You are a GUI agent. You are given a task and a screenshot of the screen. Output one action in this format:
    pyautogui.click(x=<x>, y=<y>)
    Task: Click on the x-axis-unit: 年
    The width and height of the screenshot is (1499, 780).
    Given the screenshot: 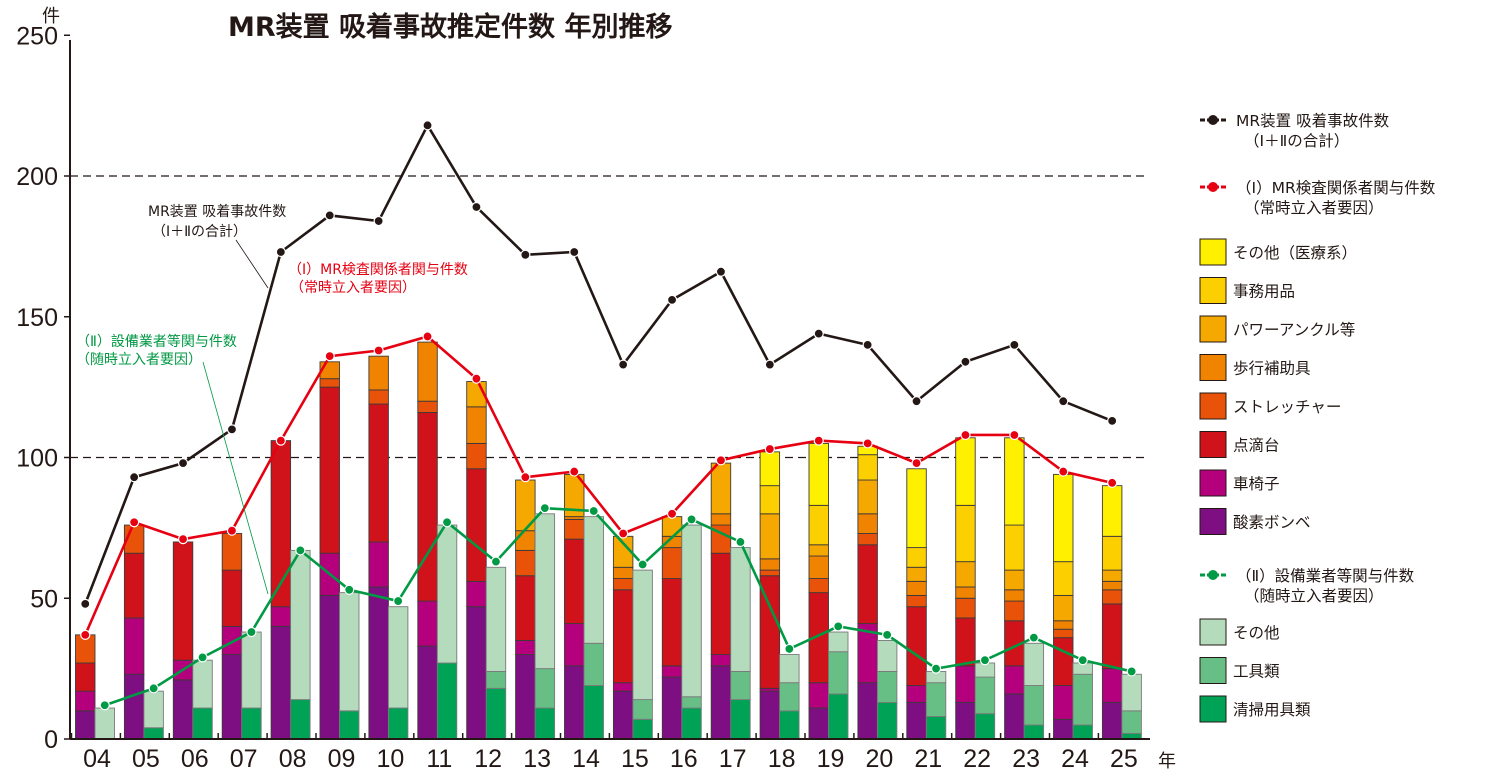 What is the action you would take?
    pyautogui.click(x=1167, y=761)
    